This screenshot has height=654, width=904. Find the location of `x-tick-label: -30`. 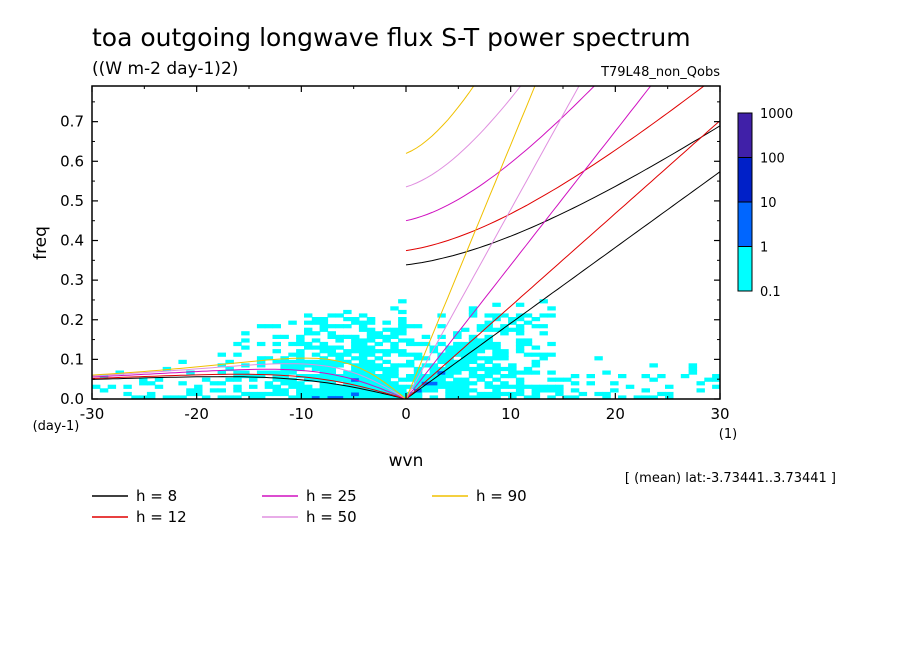

x-tick-label: -30 is located at coordinates (92, 414).